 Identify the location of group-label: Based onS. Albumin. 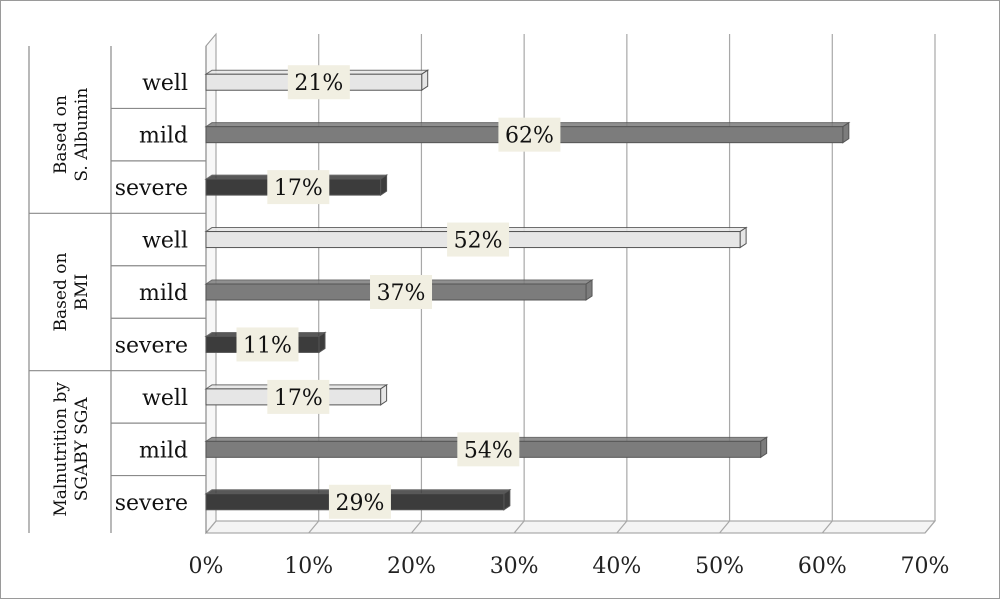
(71, 135).